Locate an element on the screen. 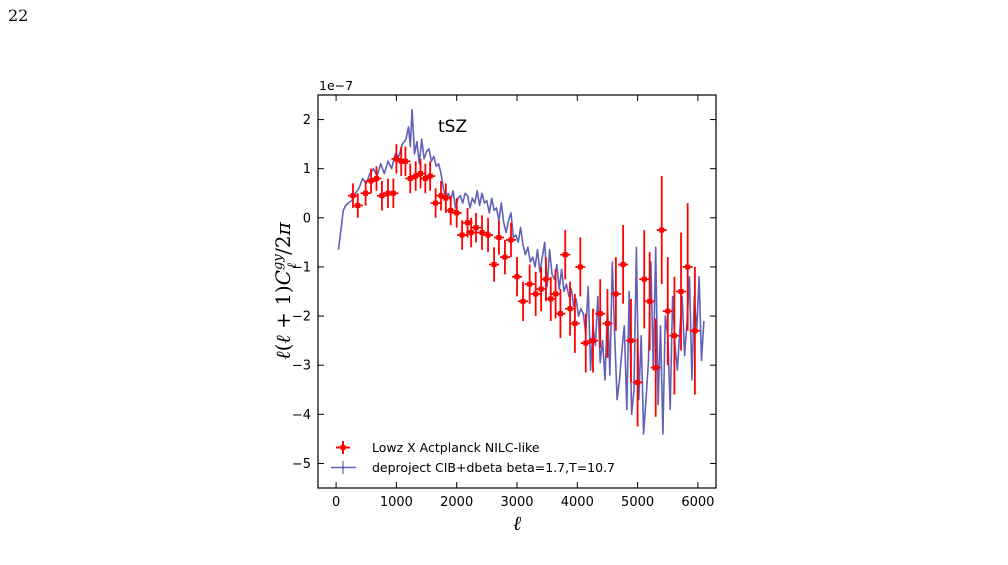 This screenshot has width=1008, height=565. y-tick-label: 0 is located at coordinates (307, 218).